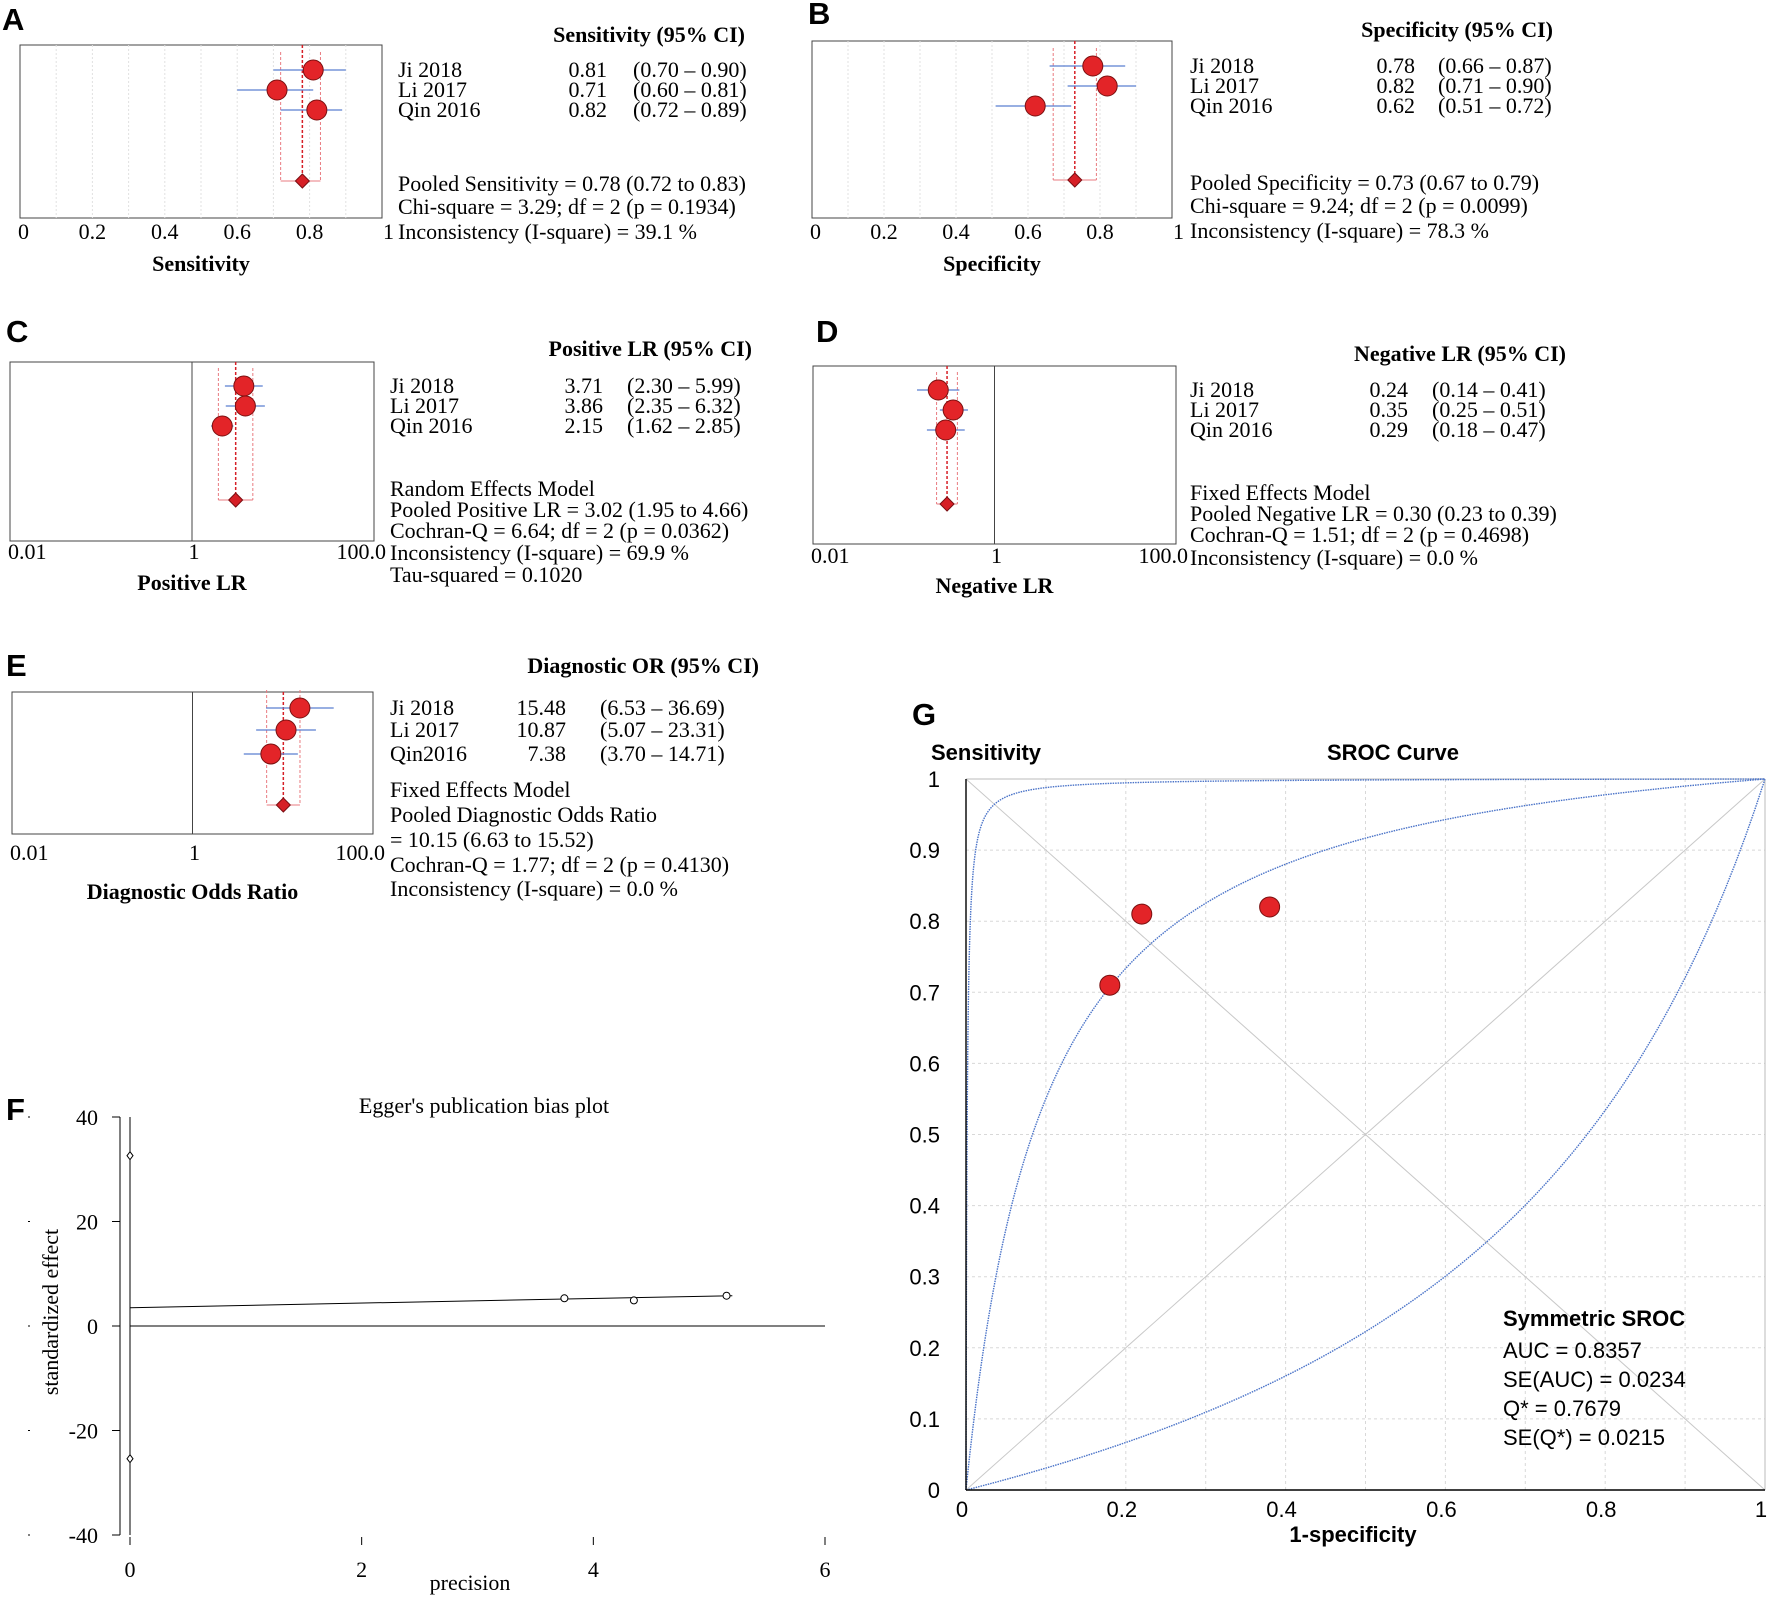 The width and height of the screenshot is (1772, 1597). Describe the element at coordinates (1495, 65) in the screenshot. I see `study-ci: (0.66 – 0.87)` at that location.